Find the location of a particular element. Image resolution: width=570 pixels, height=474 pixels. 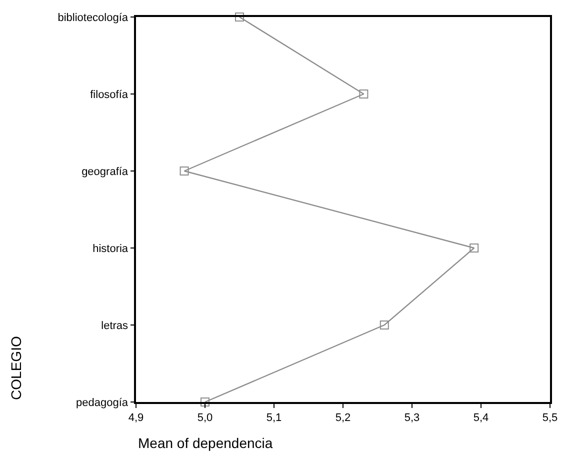

x-axis-title: Mean of dependencia is located at coordinates (205, 443).